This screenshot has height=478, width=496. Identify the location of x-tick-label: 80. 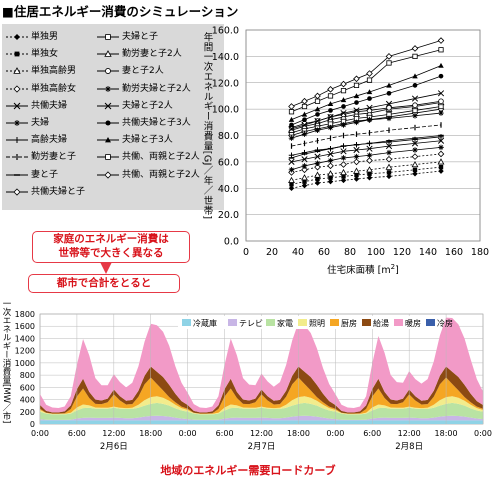
(350, 252).